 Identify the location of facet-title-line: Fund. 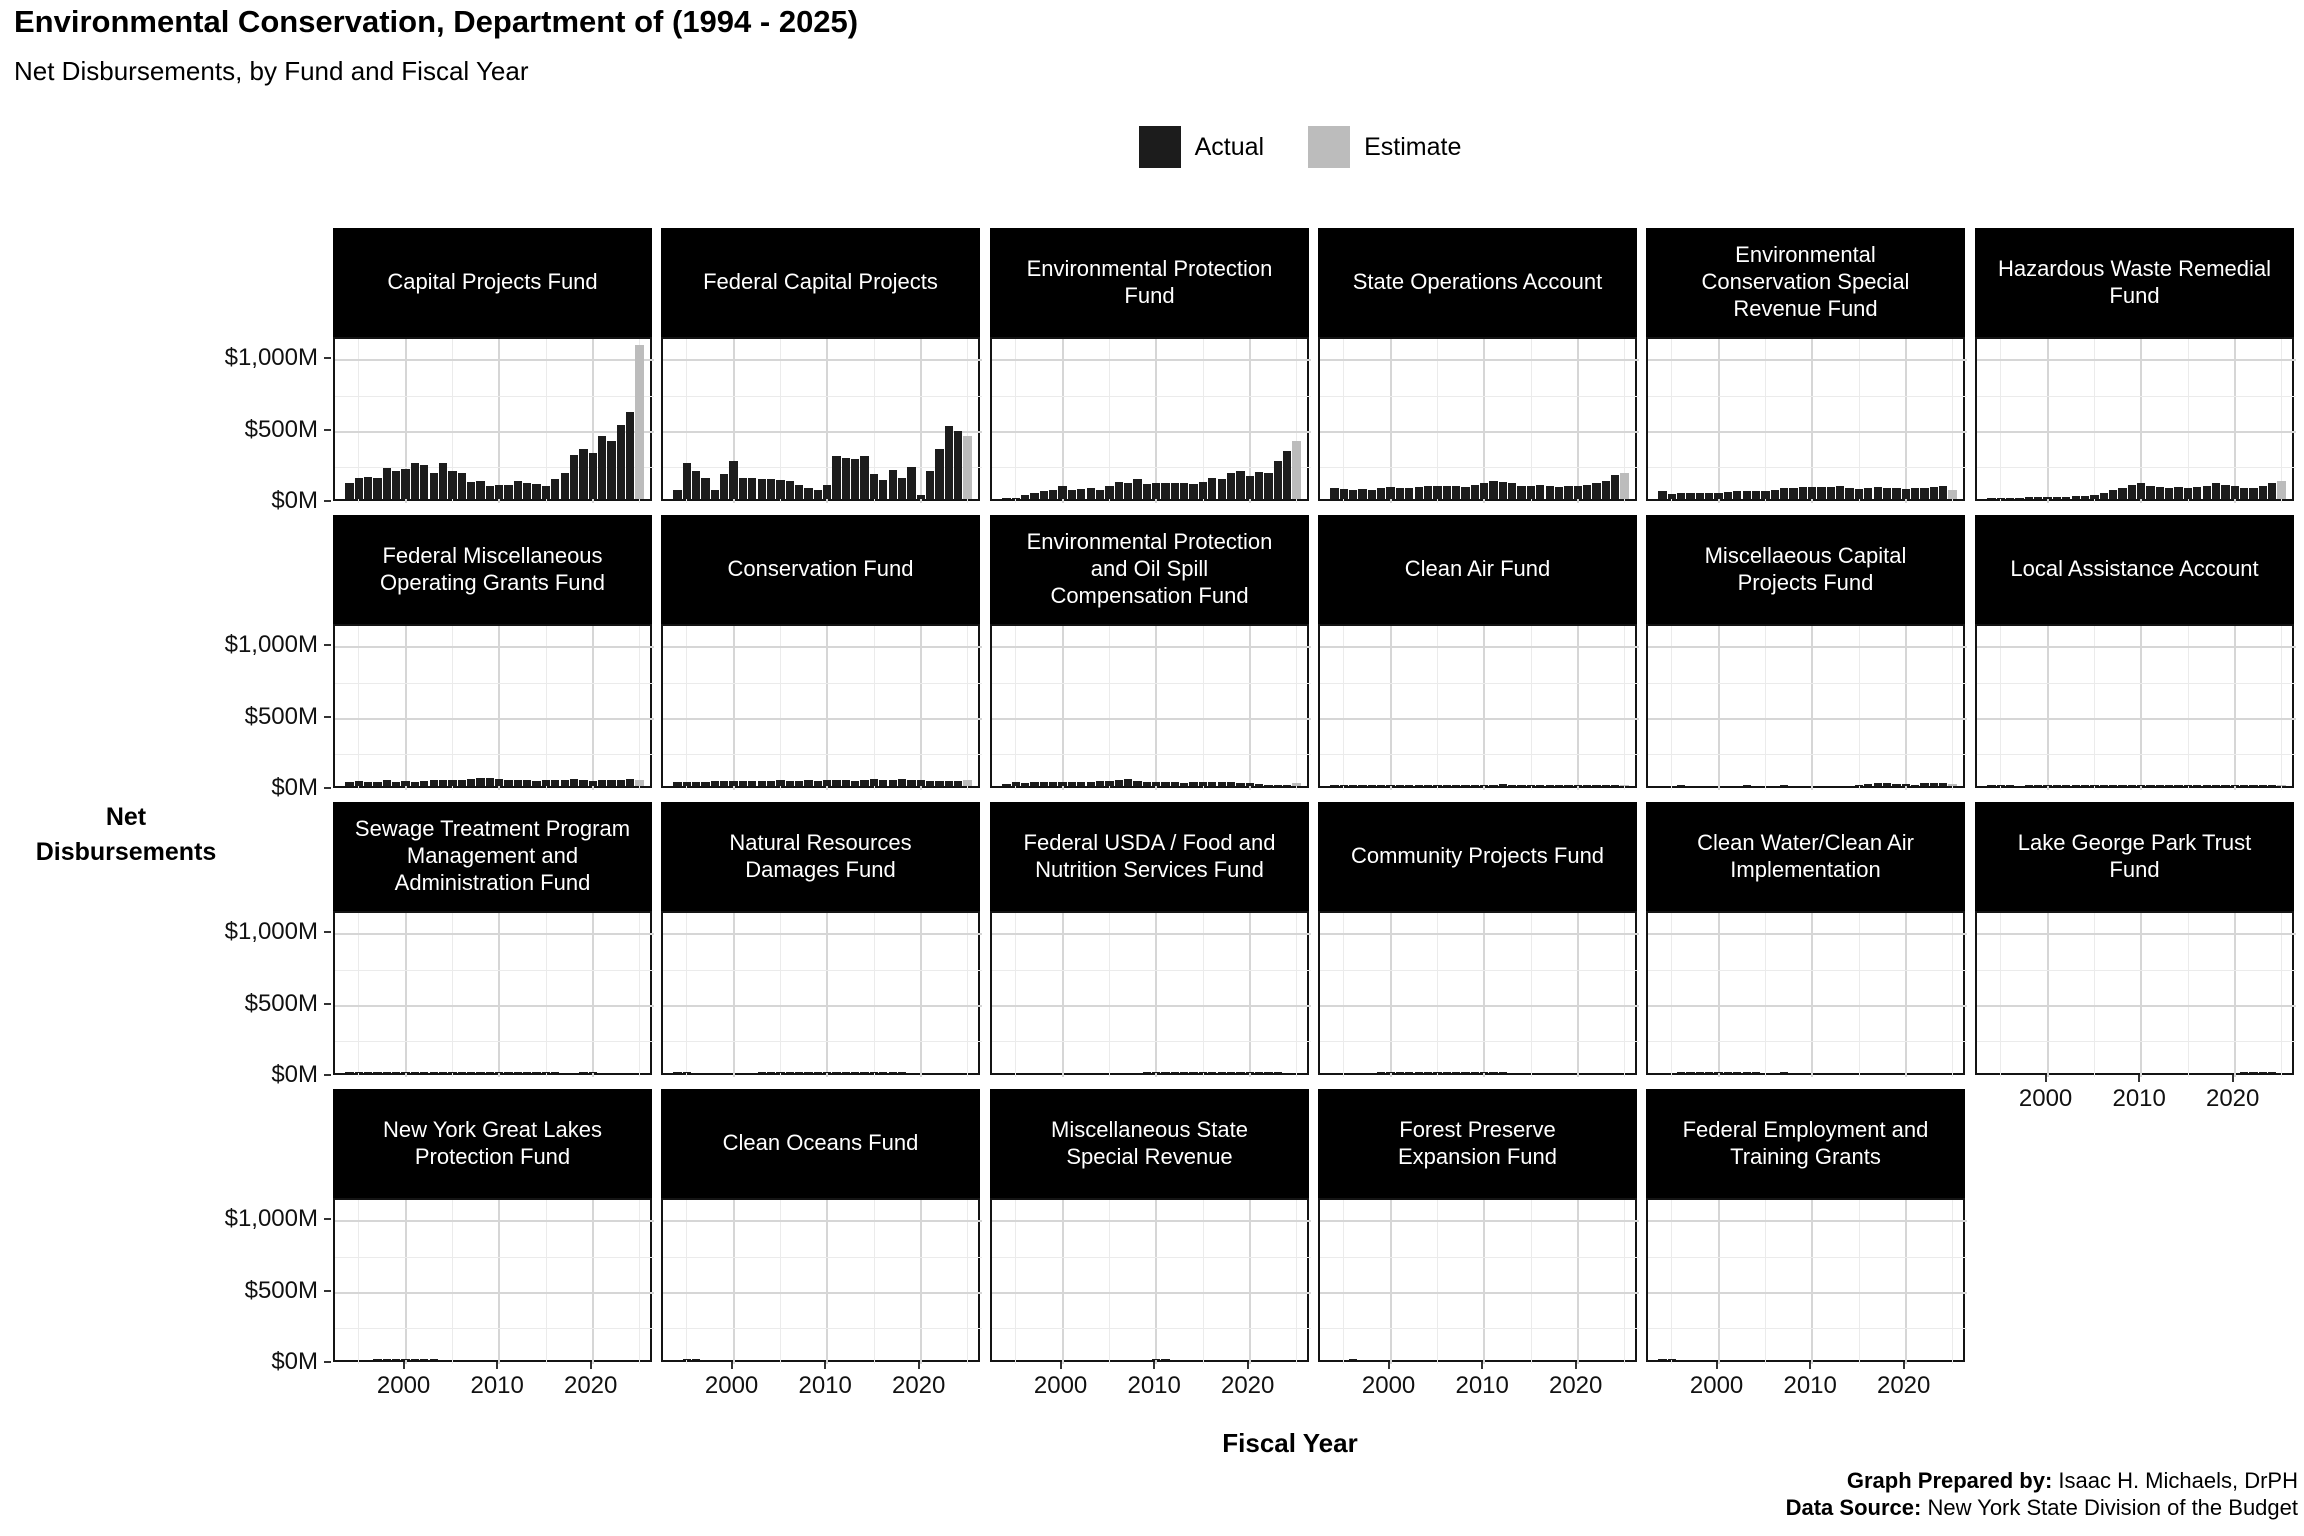
(2134, 295).